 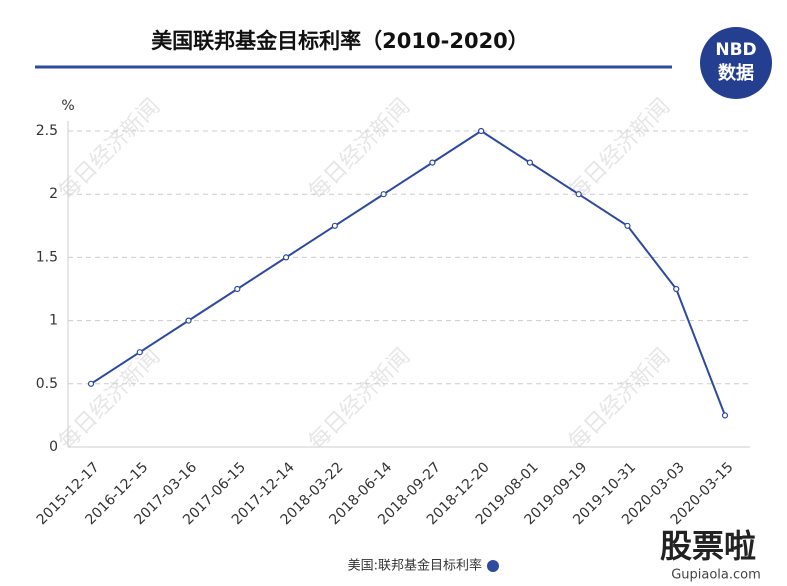 I want to click on site-url: Gupiaola.com, so click(x=716, y=575).